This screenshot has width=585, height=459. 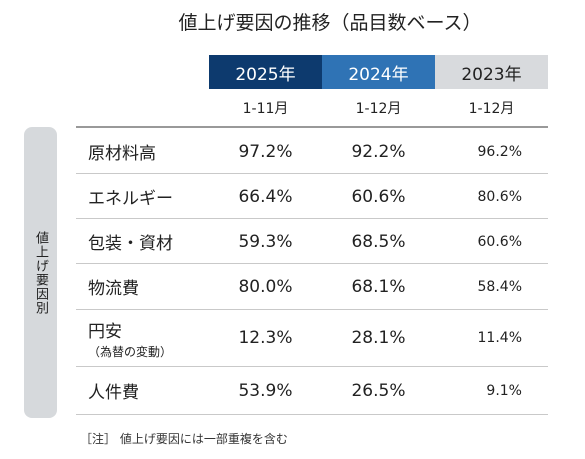 What do you see at coordinates (113, 393) in the screenshot?
I see `row-label: 人件費` at bounding box center [113, 393].